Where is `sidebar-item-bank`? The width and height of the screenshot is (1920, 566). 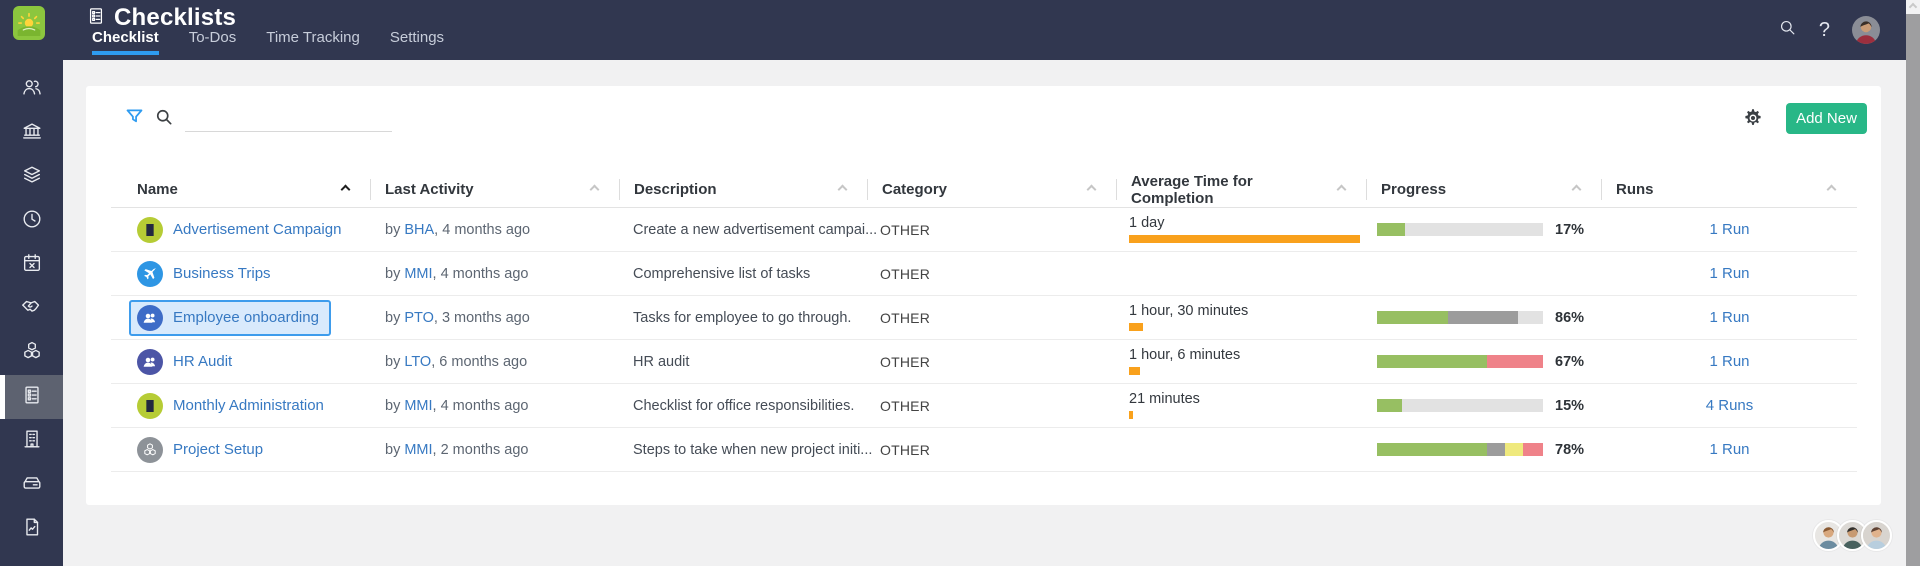
sidebar-item-bank is located at coordinates (31, 133).